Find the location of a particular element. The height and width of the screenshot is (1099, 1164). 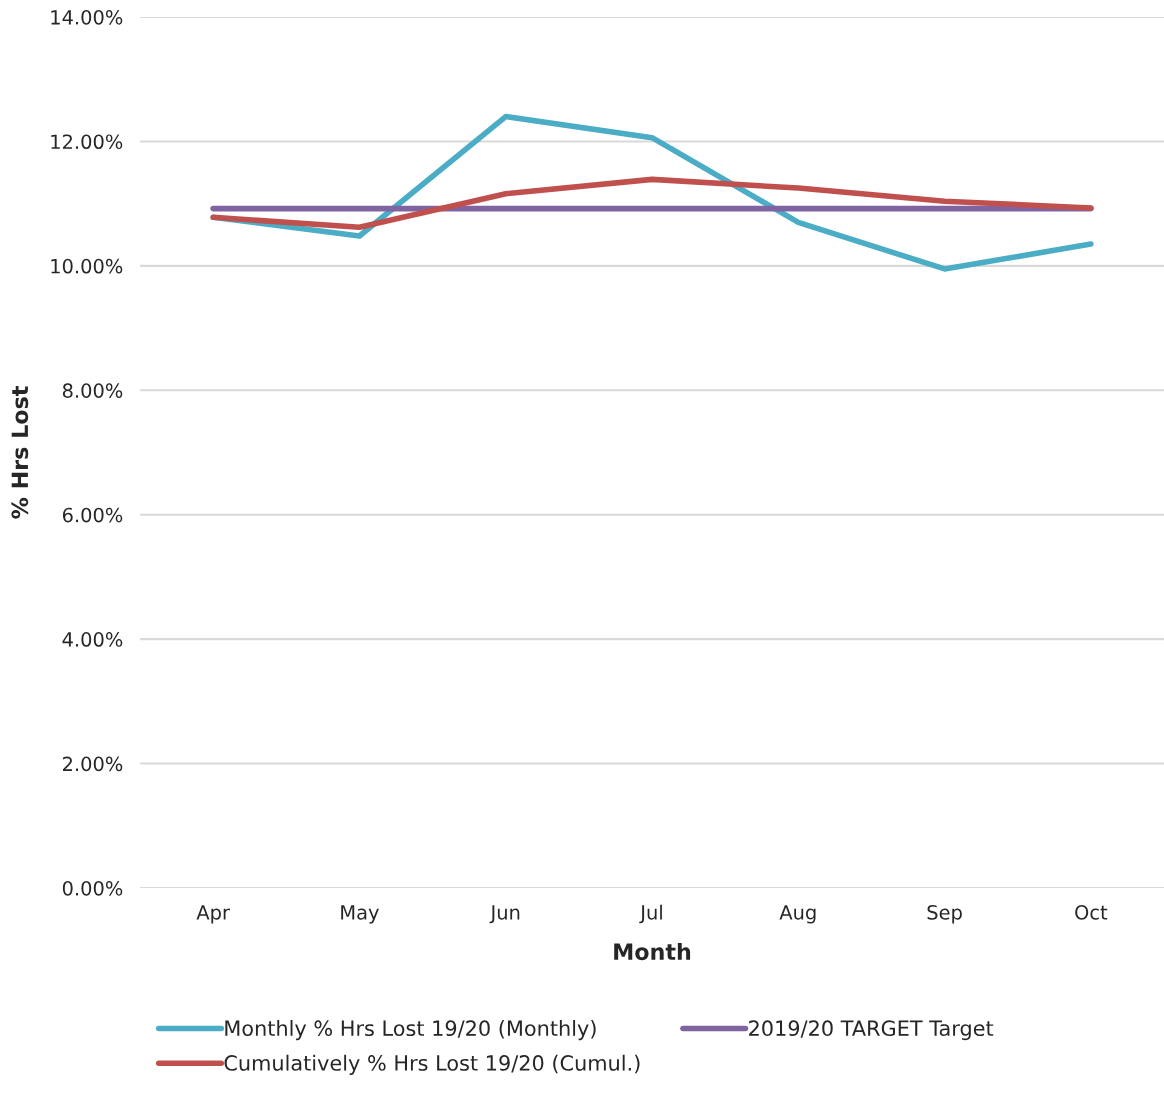

x-tick-label: Jun is located at coordinates (504, 914).